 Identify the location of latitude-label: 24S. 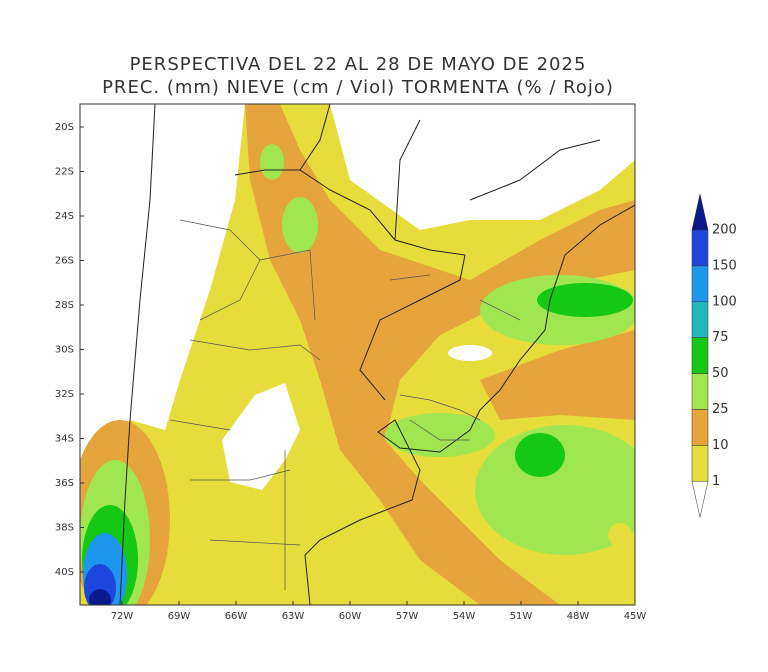
(64, 216).